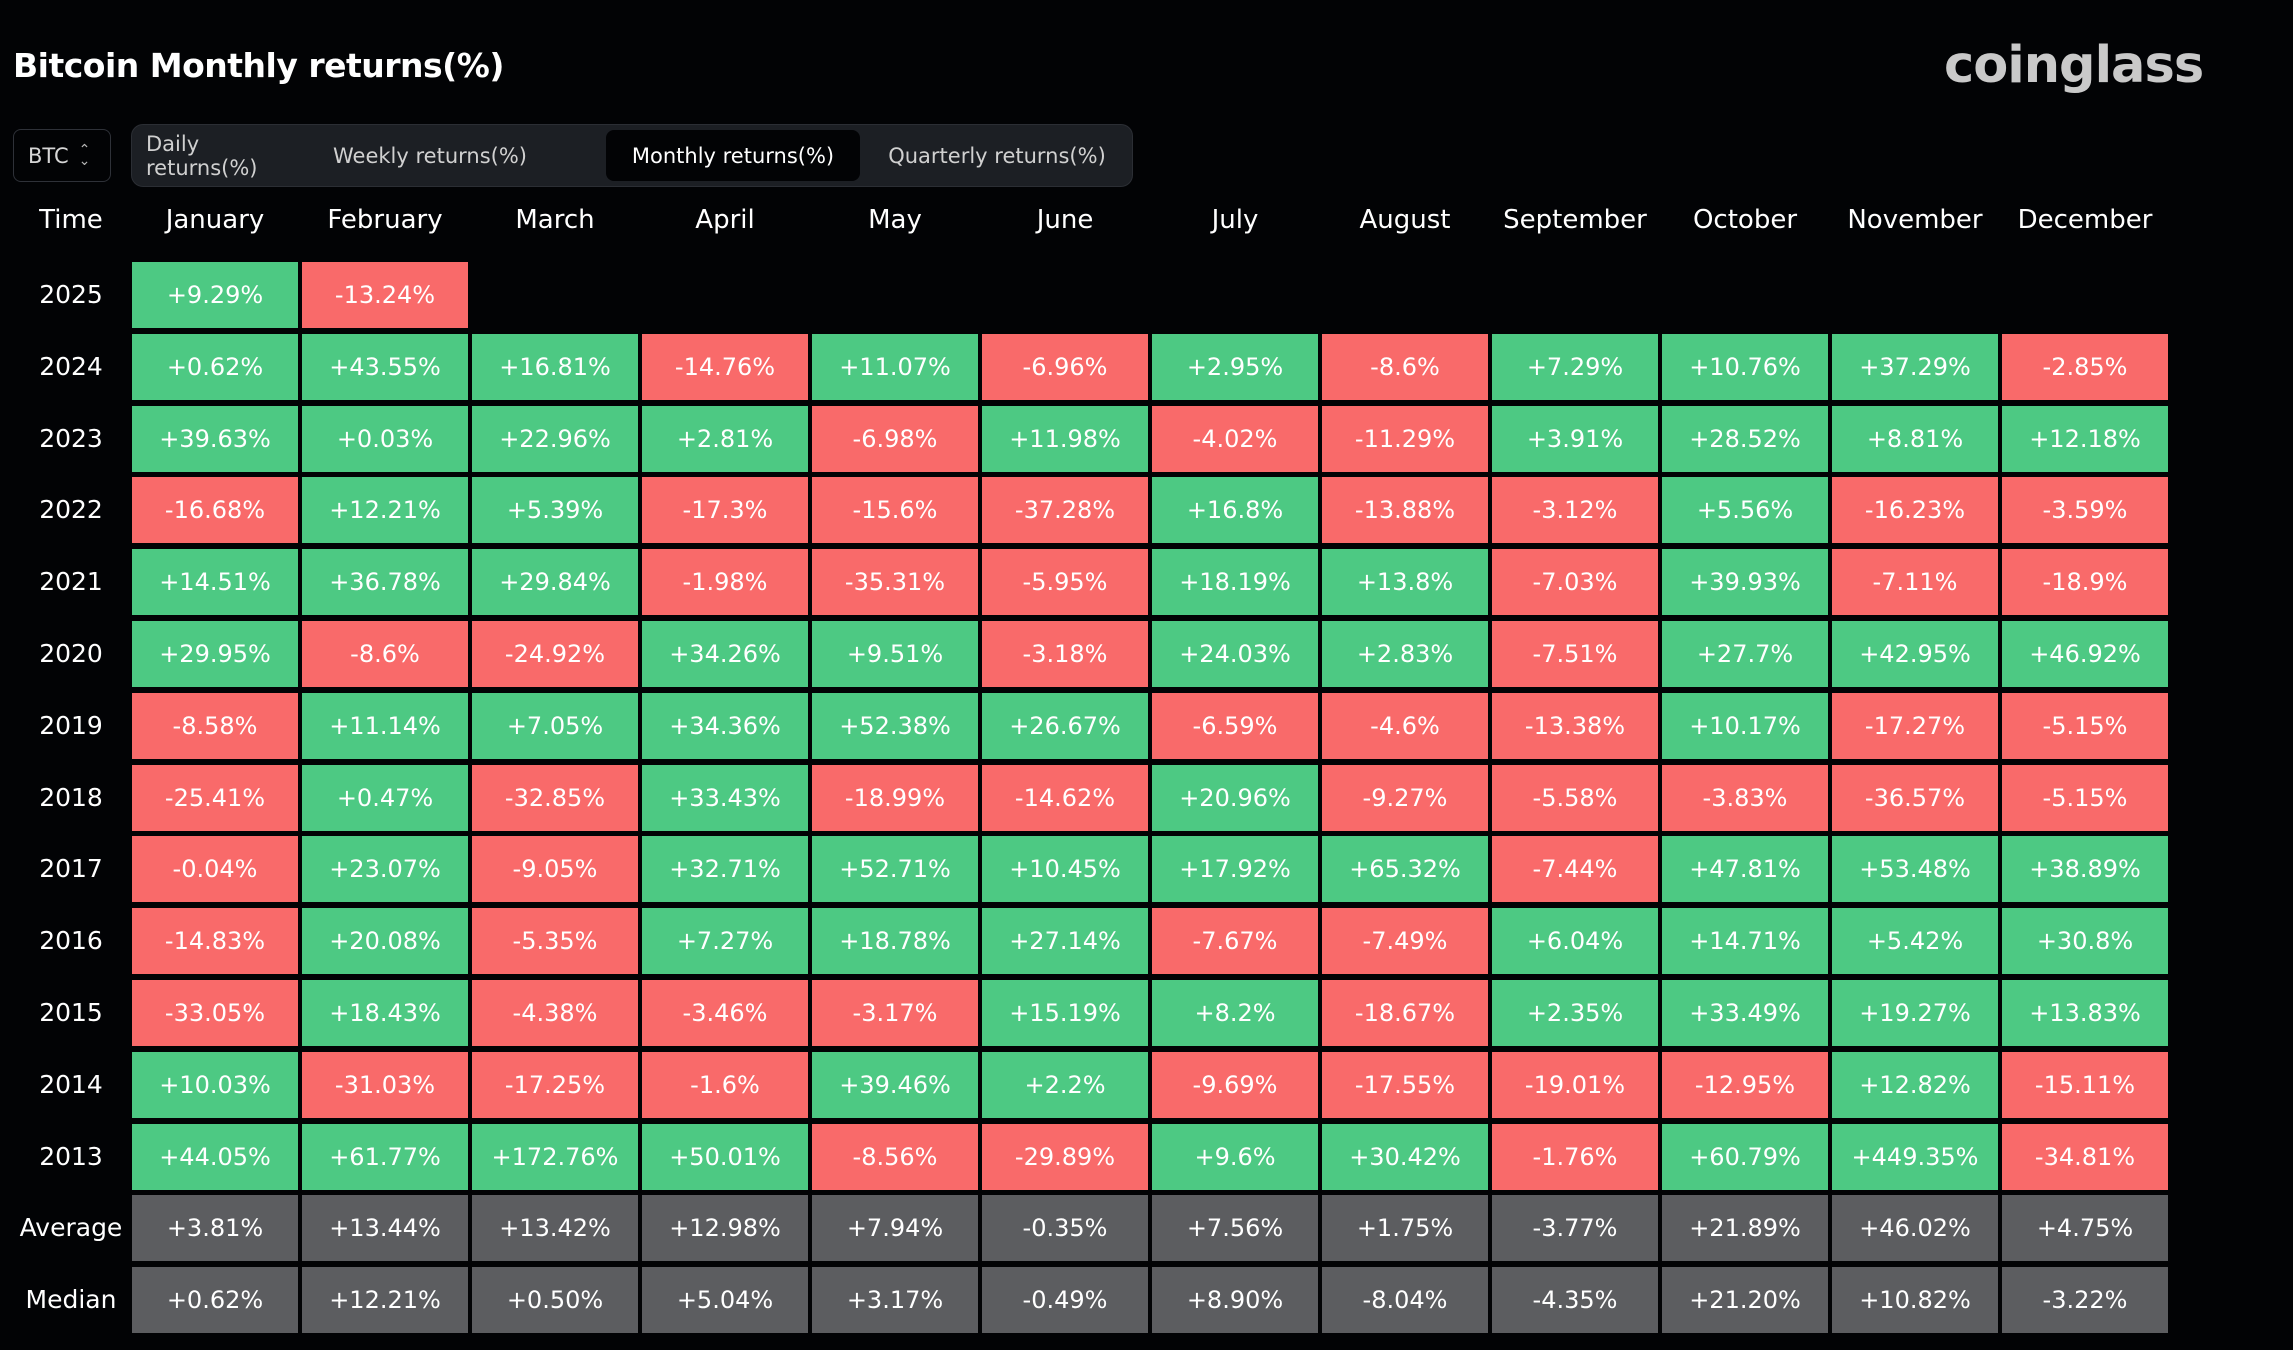  Describe the element at coordinates (1405, 1228) in the screenshot. I see `summary-cell: +1.75%` at that location.